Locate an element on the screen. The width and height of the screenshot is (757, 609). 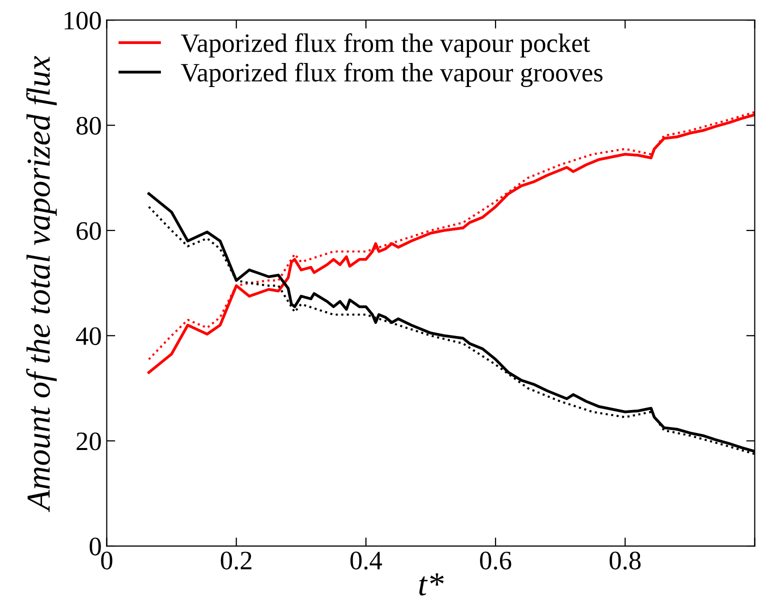
y-tick-label: 100 is located at coordinates (82, 21).